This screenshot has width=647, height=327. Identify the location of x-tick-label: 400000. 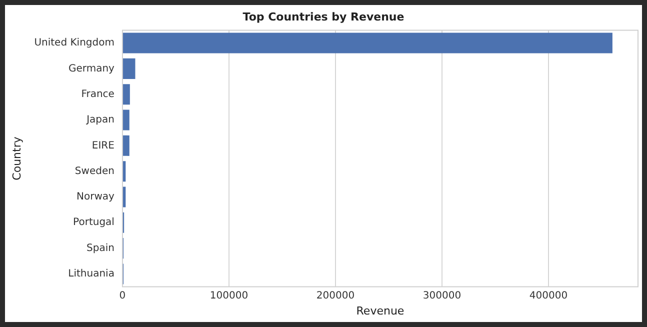
(548, 296).